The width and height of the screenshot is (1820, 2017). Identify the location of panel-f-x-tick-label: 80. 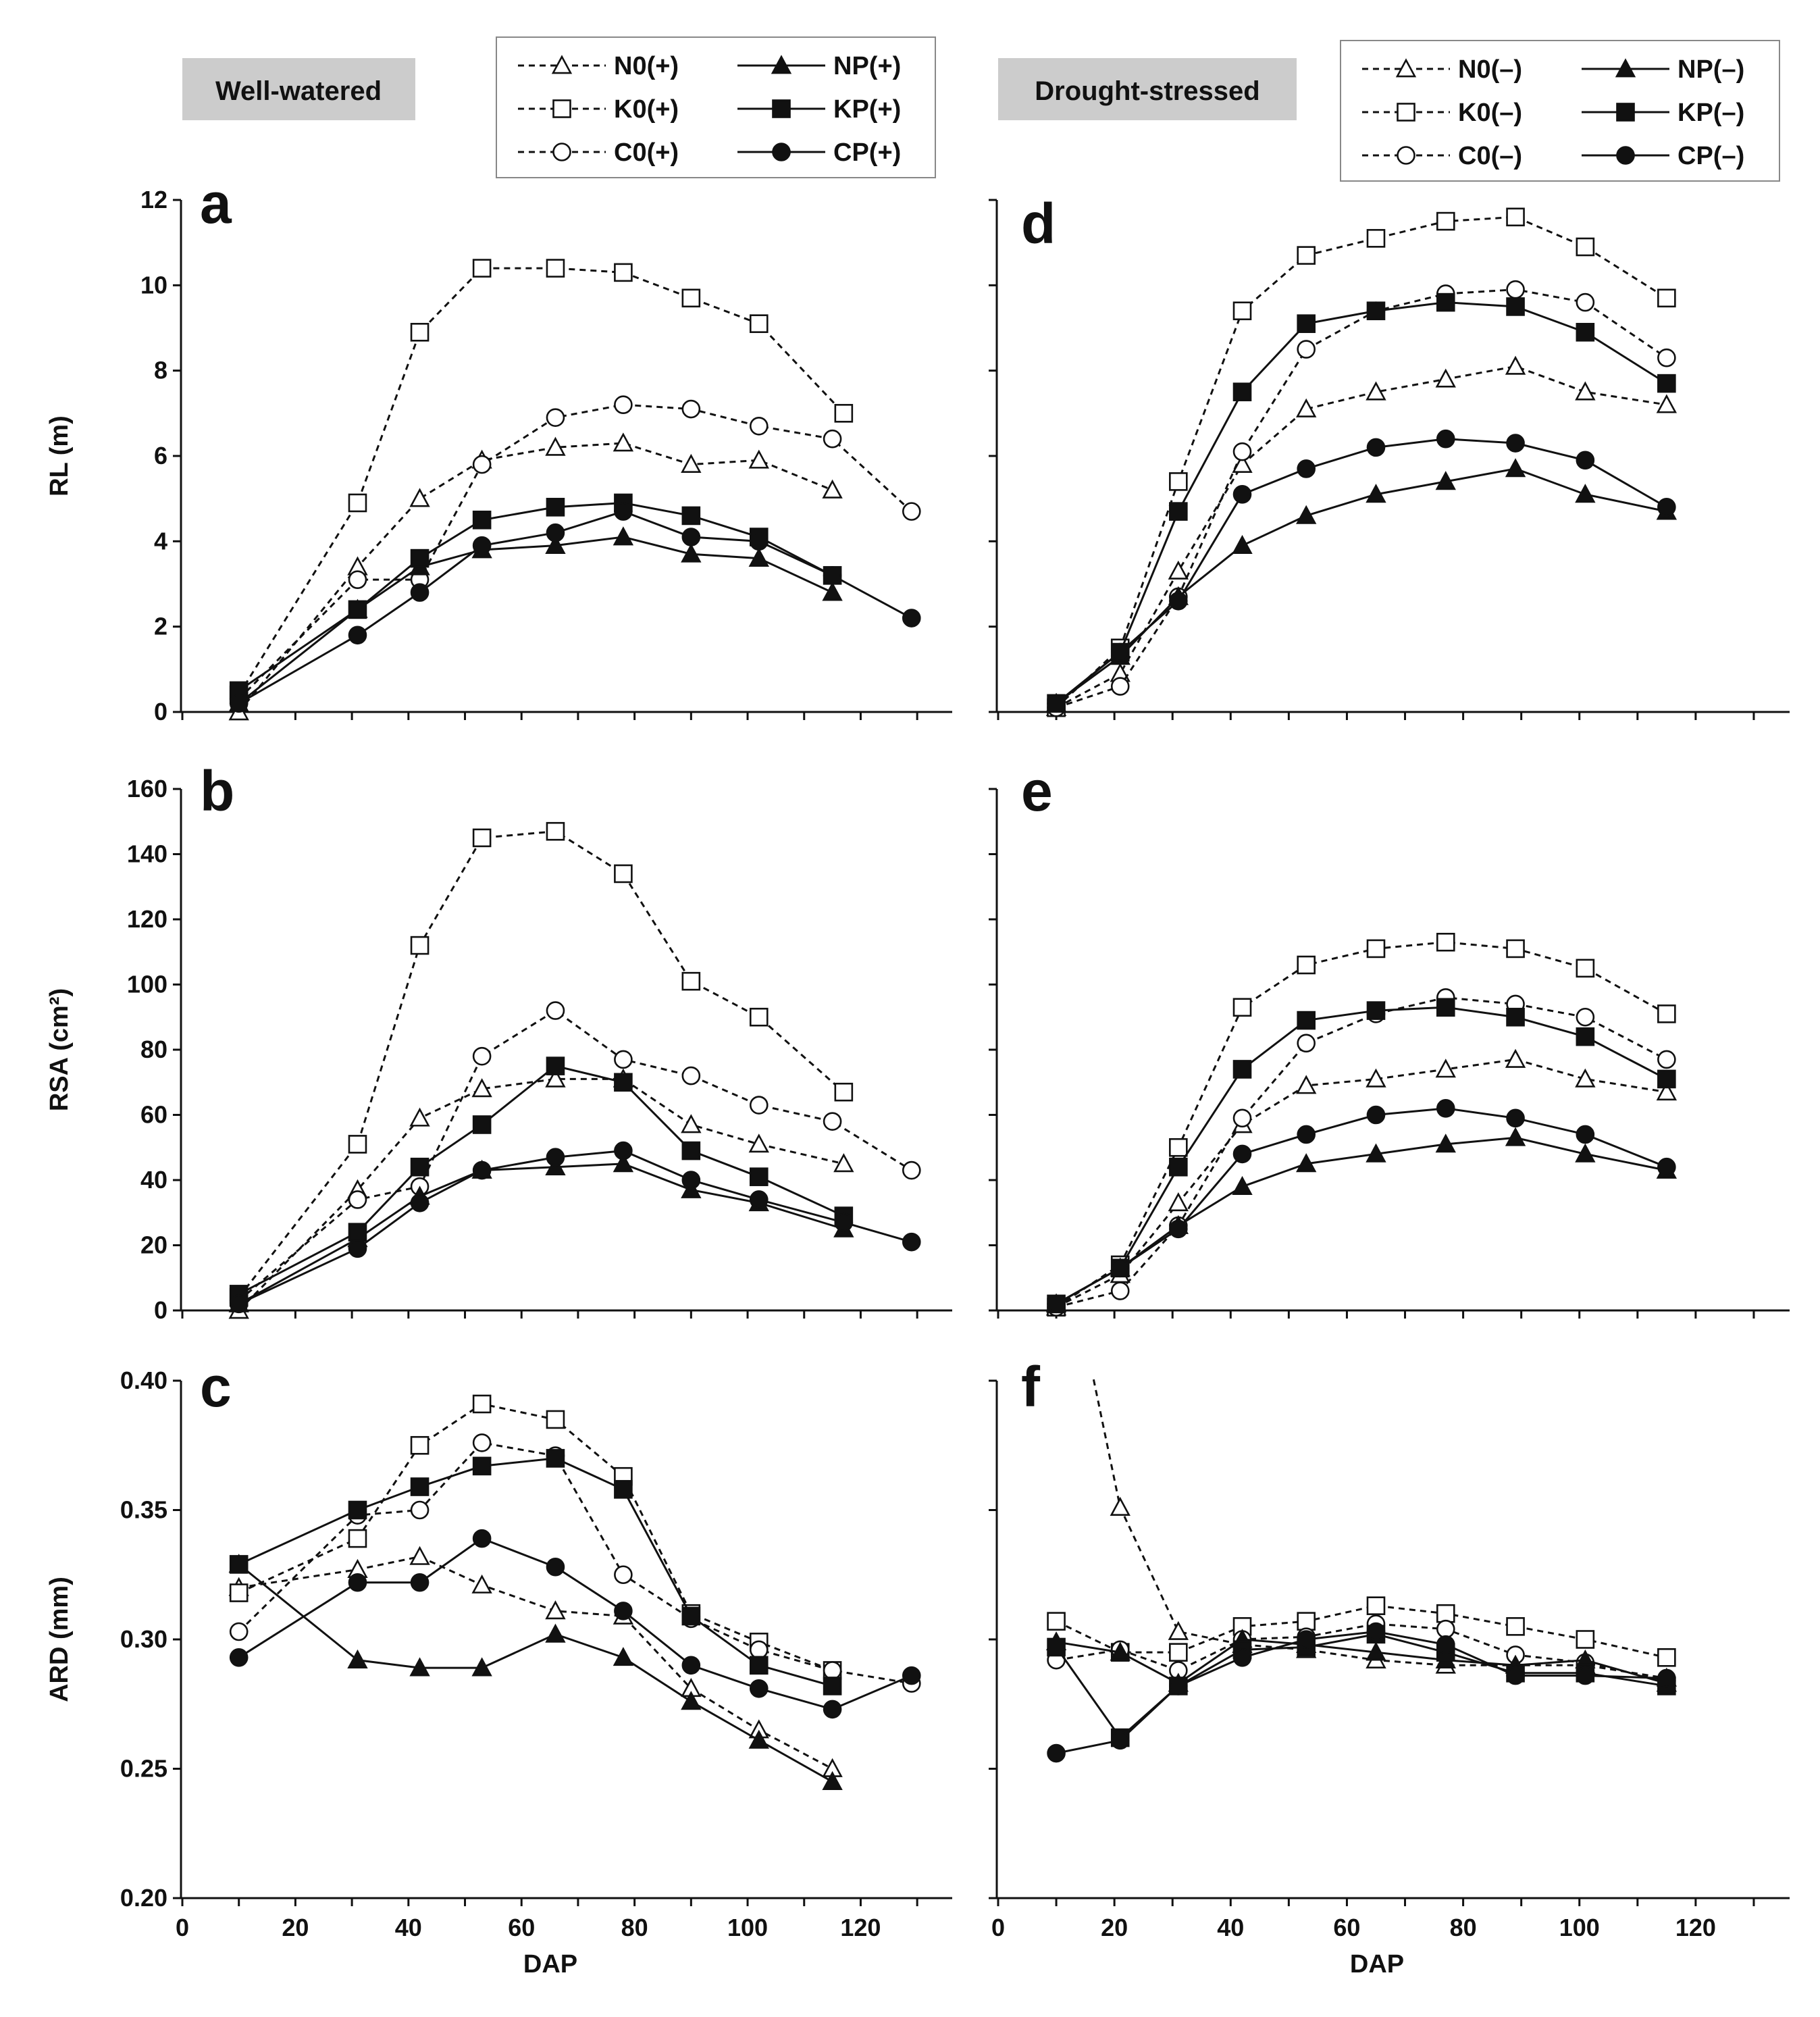
(1464, 1928).